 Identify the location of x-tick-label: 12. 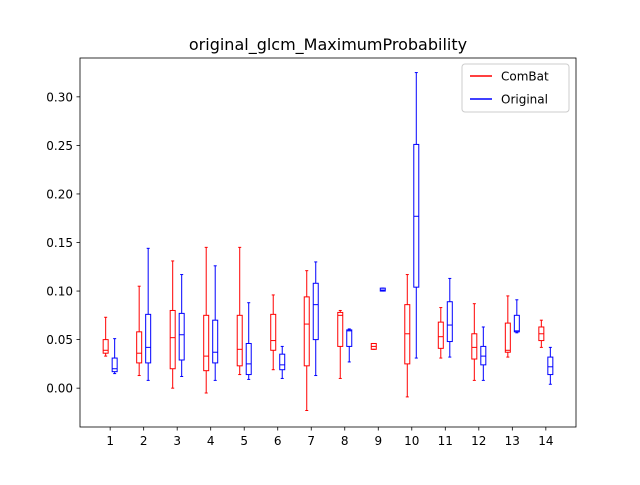
(478, 441).